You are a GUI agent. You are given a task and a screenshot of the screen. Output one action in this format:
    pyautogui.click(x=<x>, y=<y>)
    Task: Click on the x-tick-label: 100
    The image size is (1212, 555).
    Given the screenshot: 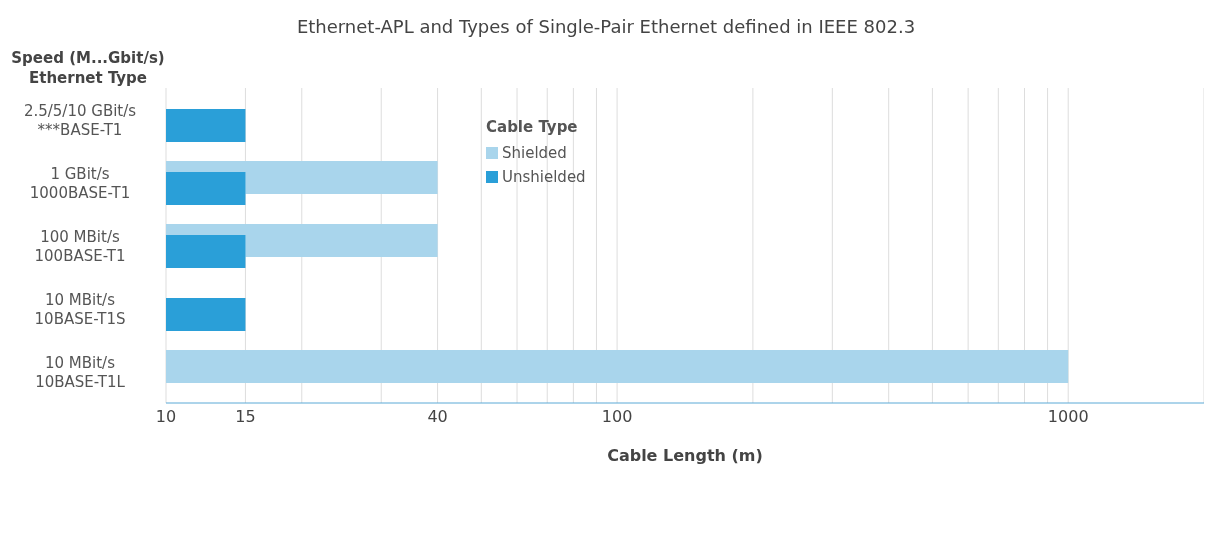 What is the action you would take?
    pyautogui.click(x=617, y=417)
    